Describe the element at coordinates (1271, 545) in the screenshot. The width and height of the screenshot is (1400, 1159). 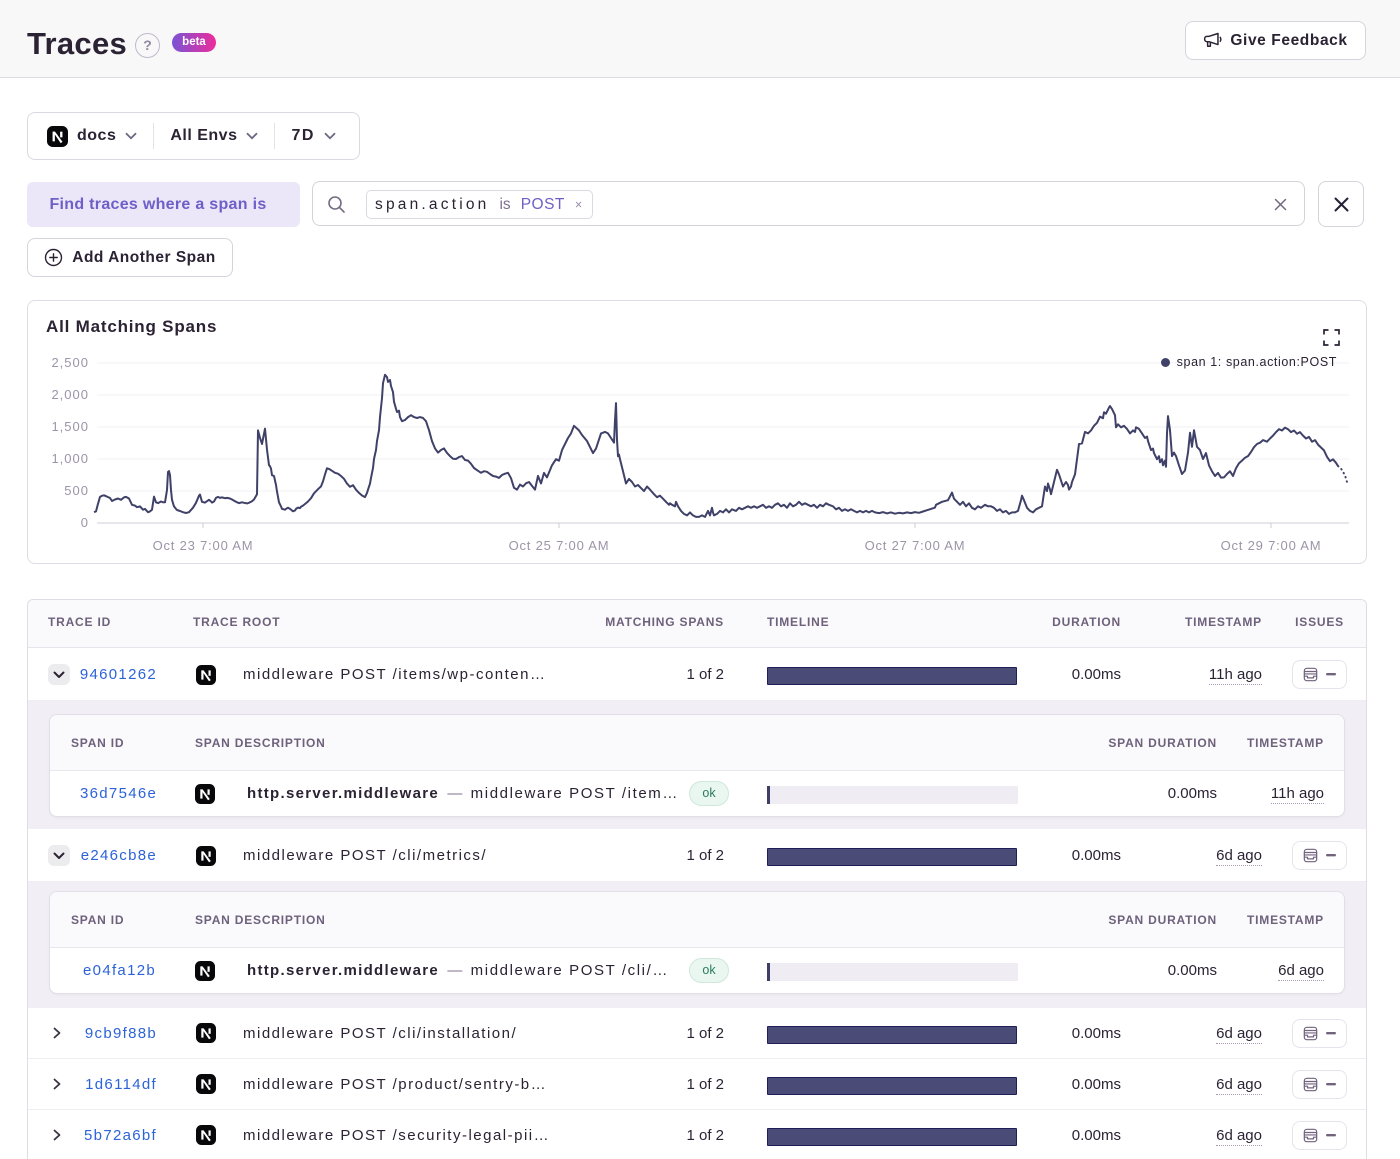
I see `svg-text: Oct 29 7:00 AM` at that location.